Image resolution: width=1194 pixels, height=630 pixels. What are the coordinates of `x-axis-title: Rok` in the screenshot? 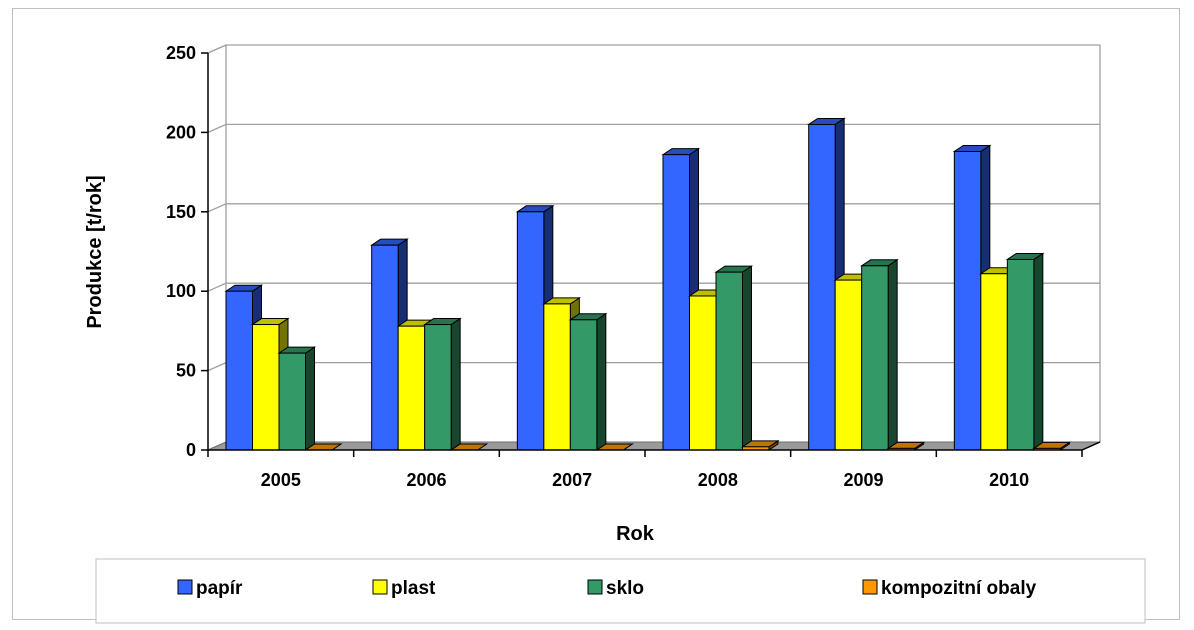 It's located at (635, 534).